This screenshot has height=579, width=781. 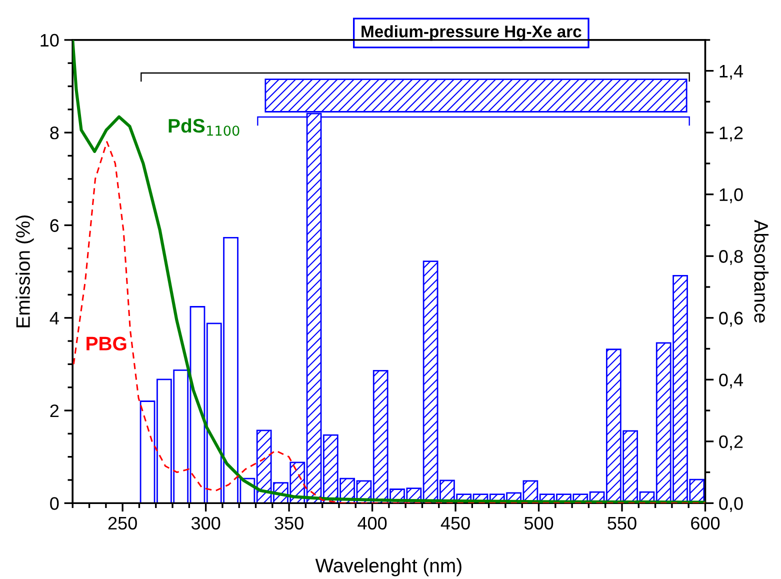 What do you see at coordinates (731, 196) in the screenshot?
I see `y2-tick-label: 1,0` at bounding box center [731, 196].